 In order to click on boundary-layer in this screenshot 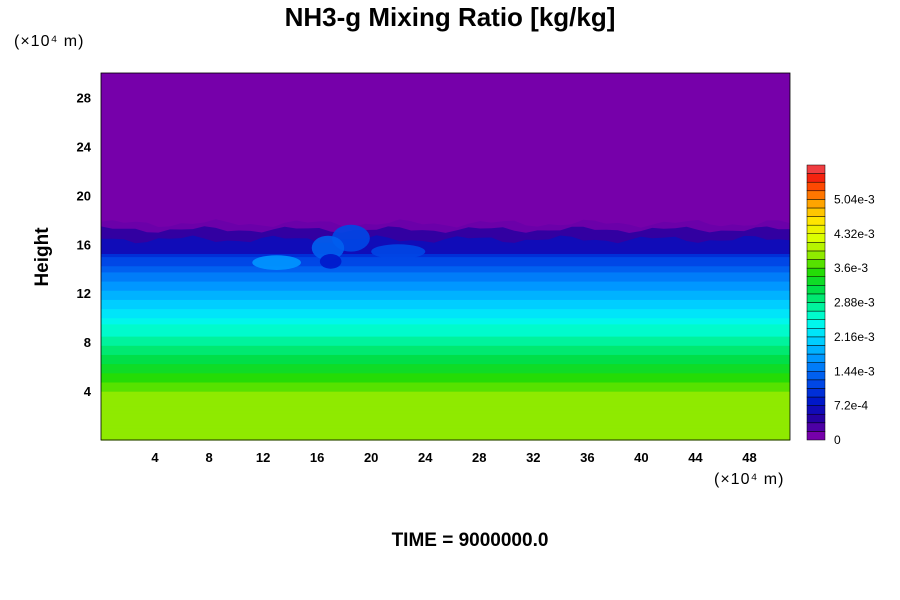, I will do `click(445, 245)`.